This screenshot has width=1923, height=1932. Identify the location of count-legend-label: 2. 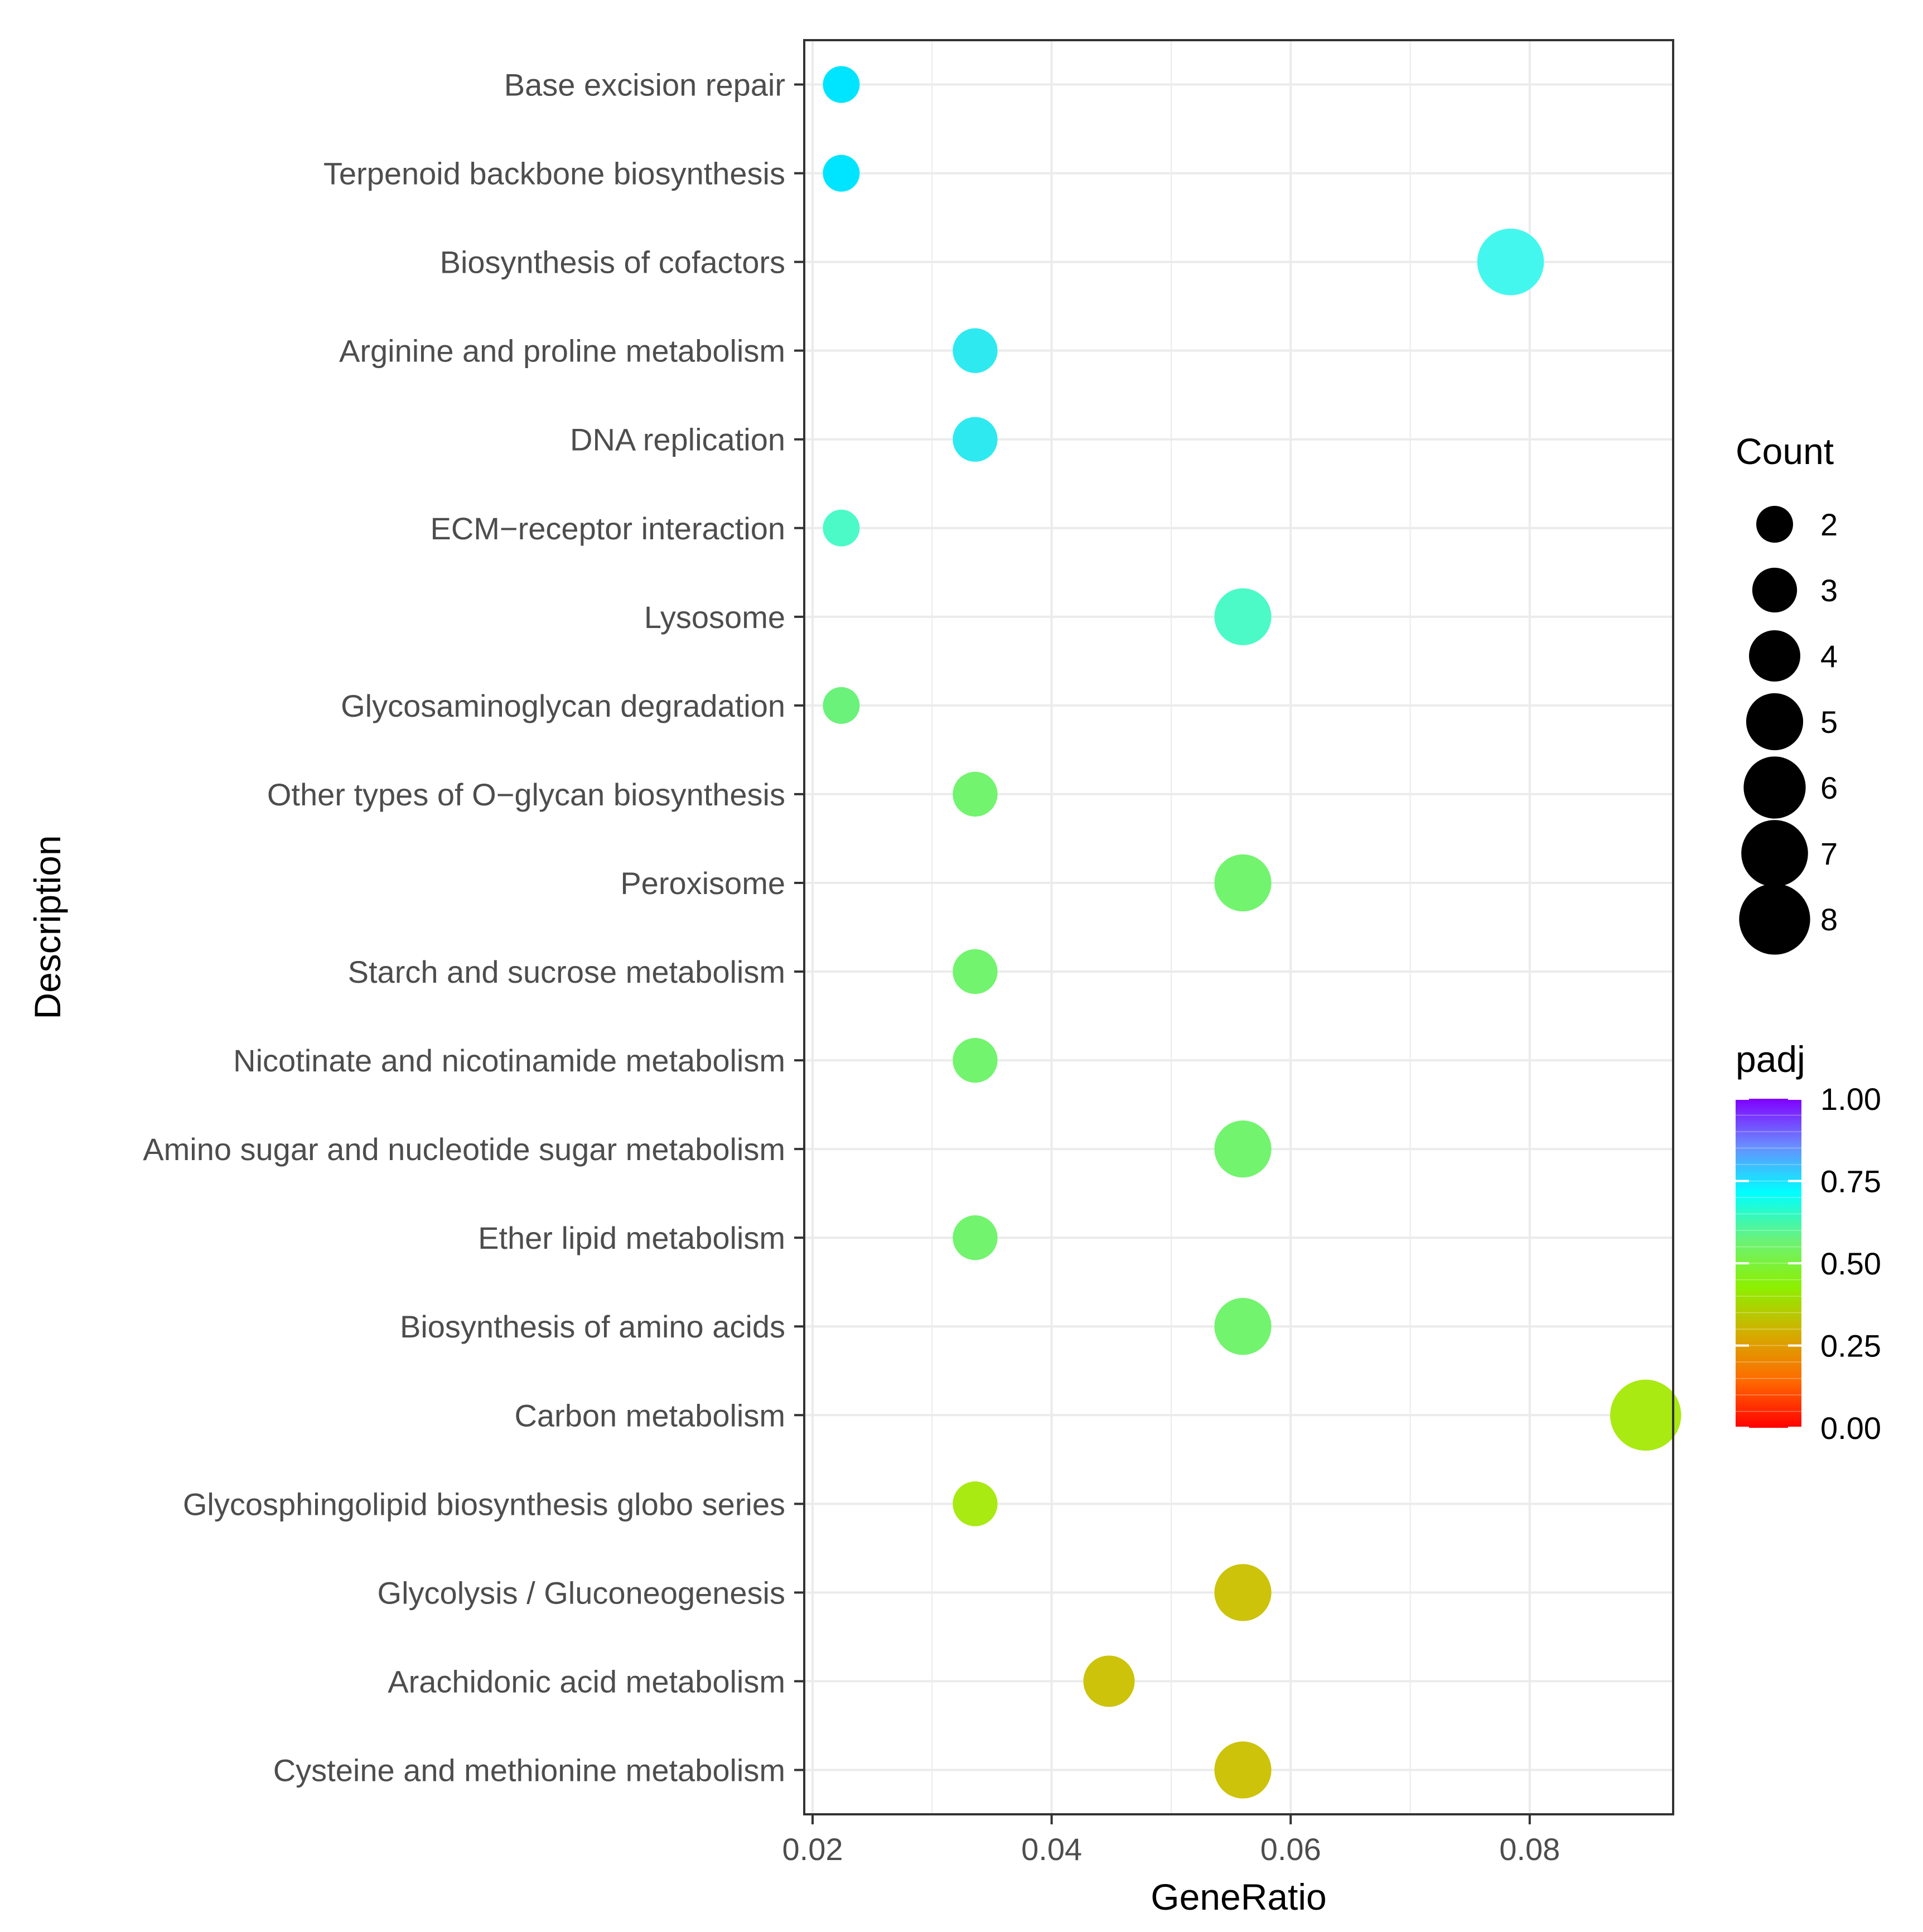
(1829, 524).